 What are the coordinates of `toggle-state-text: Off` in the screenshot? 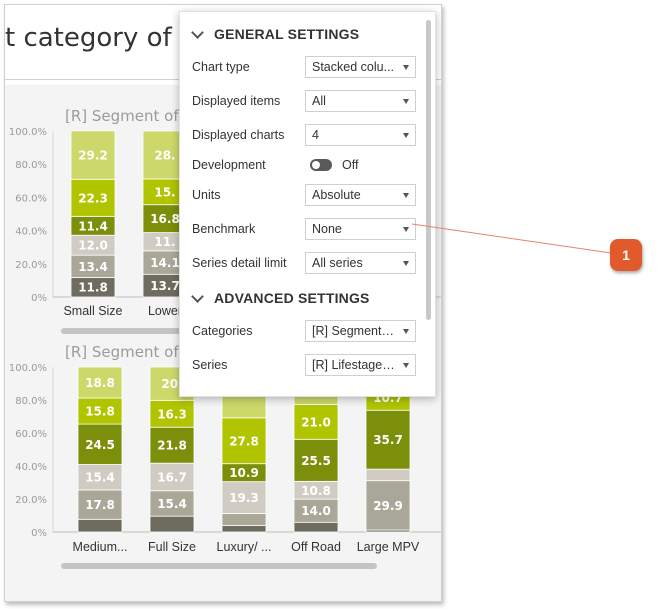 It's located at (350, 165).